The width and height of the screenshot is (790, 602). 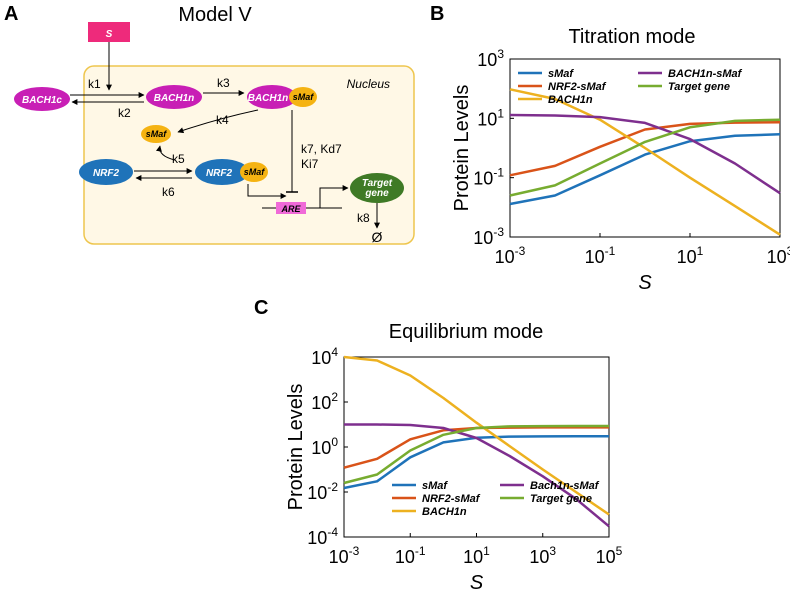 What do you see at coordinates (321, 149) in the screenshot?
I see `k7-label: k7, Kd7` at bounding box center [321, 149].